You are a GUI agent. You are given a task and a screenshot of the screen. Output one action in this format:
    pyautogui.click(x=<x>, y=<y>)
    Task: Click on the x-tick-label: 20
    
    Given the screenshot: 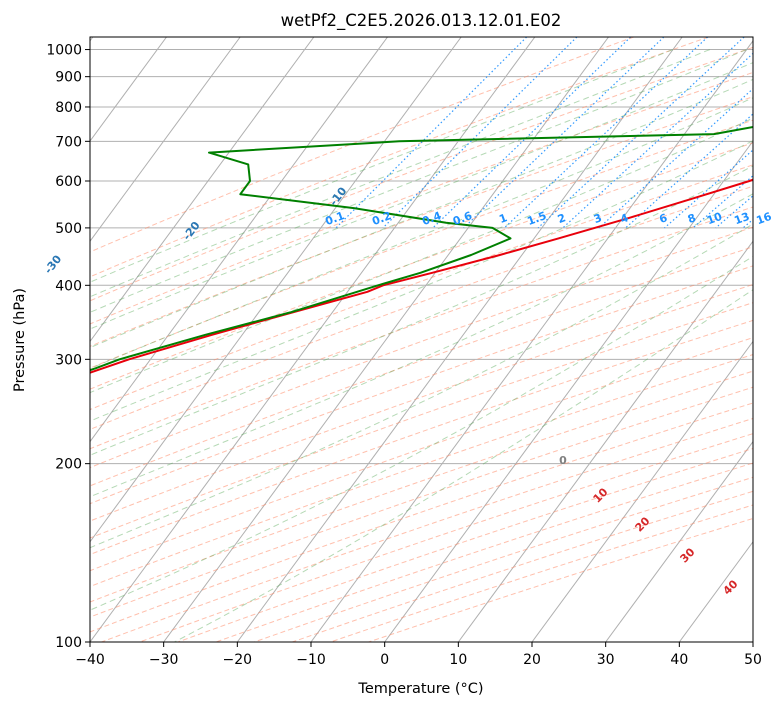 What is the action you would take?
    pyautogui.click(x=532, y=660)
    